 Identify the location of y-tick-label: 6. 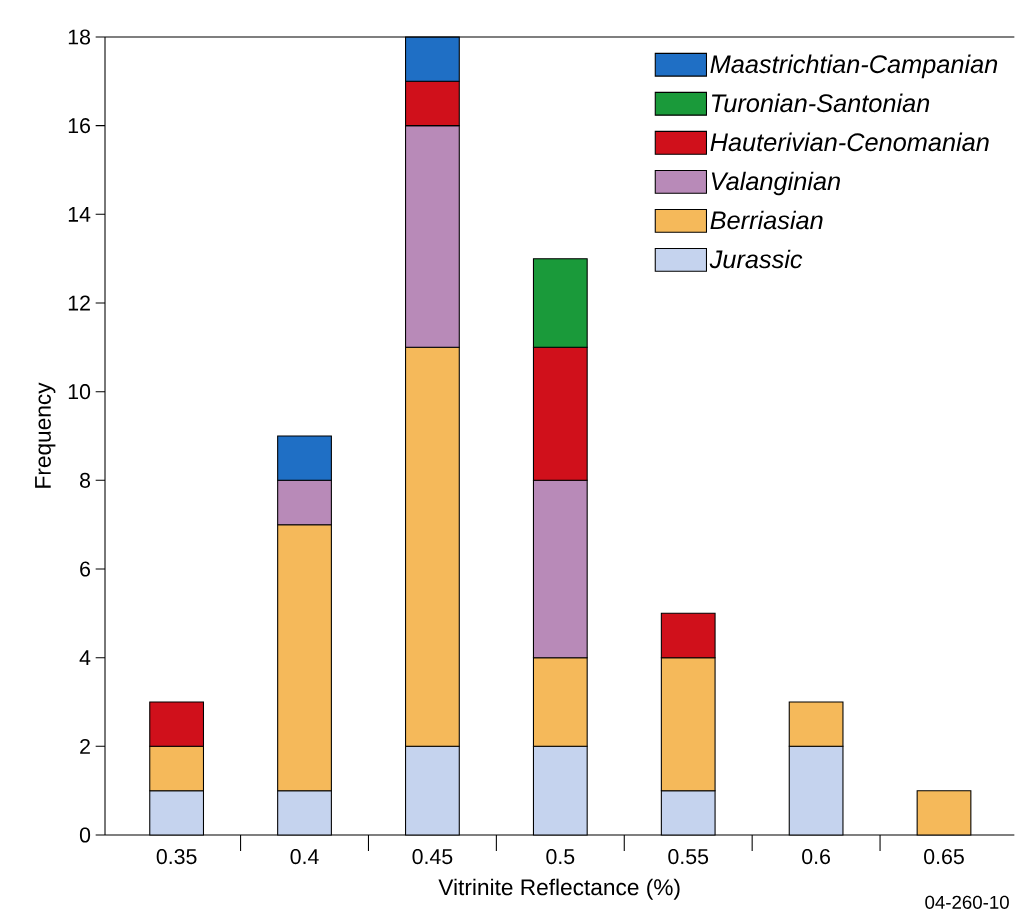
(85, 569).